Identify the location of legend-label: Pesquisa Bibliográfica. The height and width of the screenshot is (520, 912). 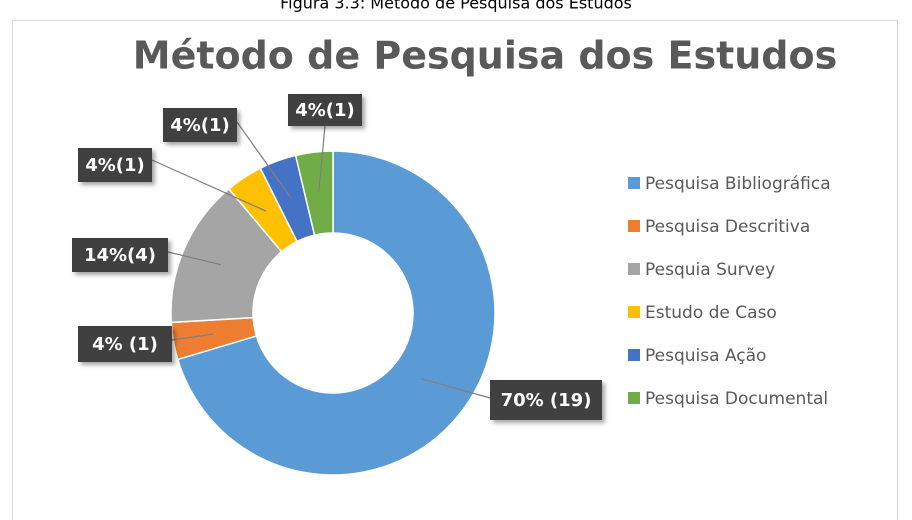
(738, 184).